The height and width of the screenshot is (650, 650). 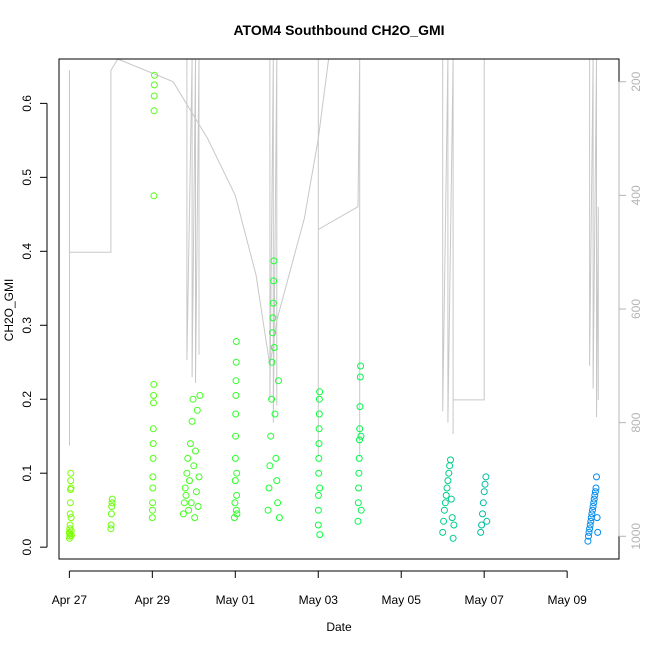 What do you see at coordinates (319, 600) in the screenshot?
I see `x-tick-label: May 03` at bounding box center [319, 600].